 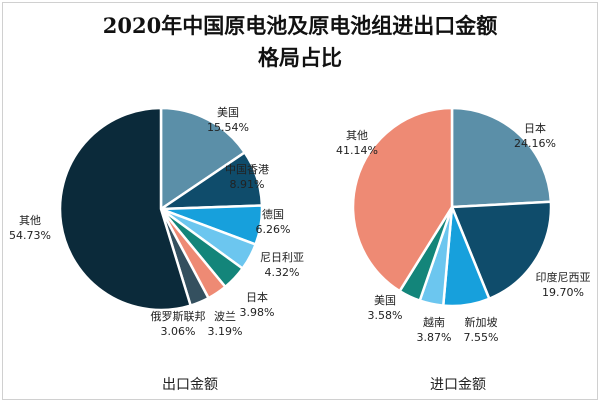 I want to click on slice-name: 印度尼西亚, so click(x=563, y=277).